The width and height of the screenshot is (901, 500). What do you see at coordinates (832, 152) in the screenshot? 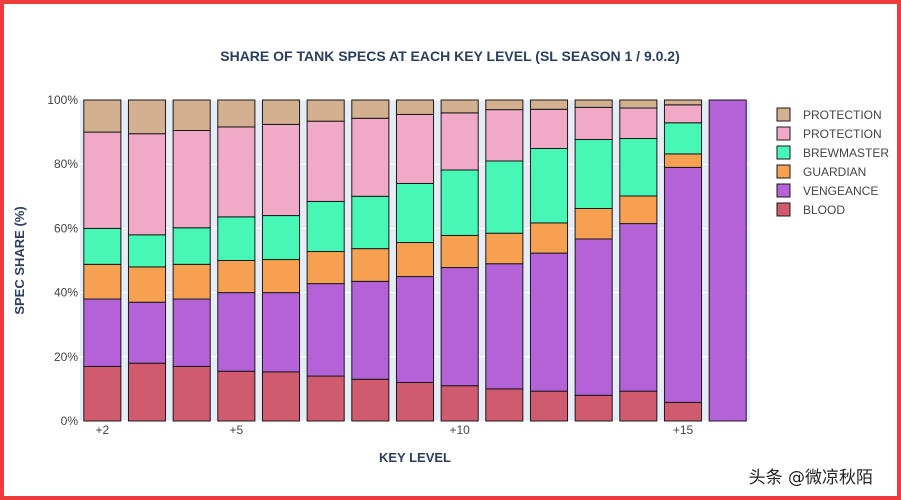
I see `legend-item-brewmaster: BREWMASTER` at bounding box center [832, 152].